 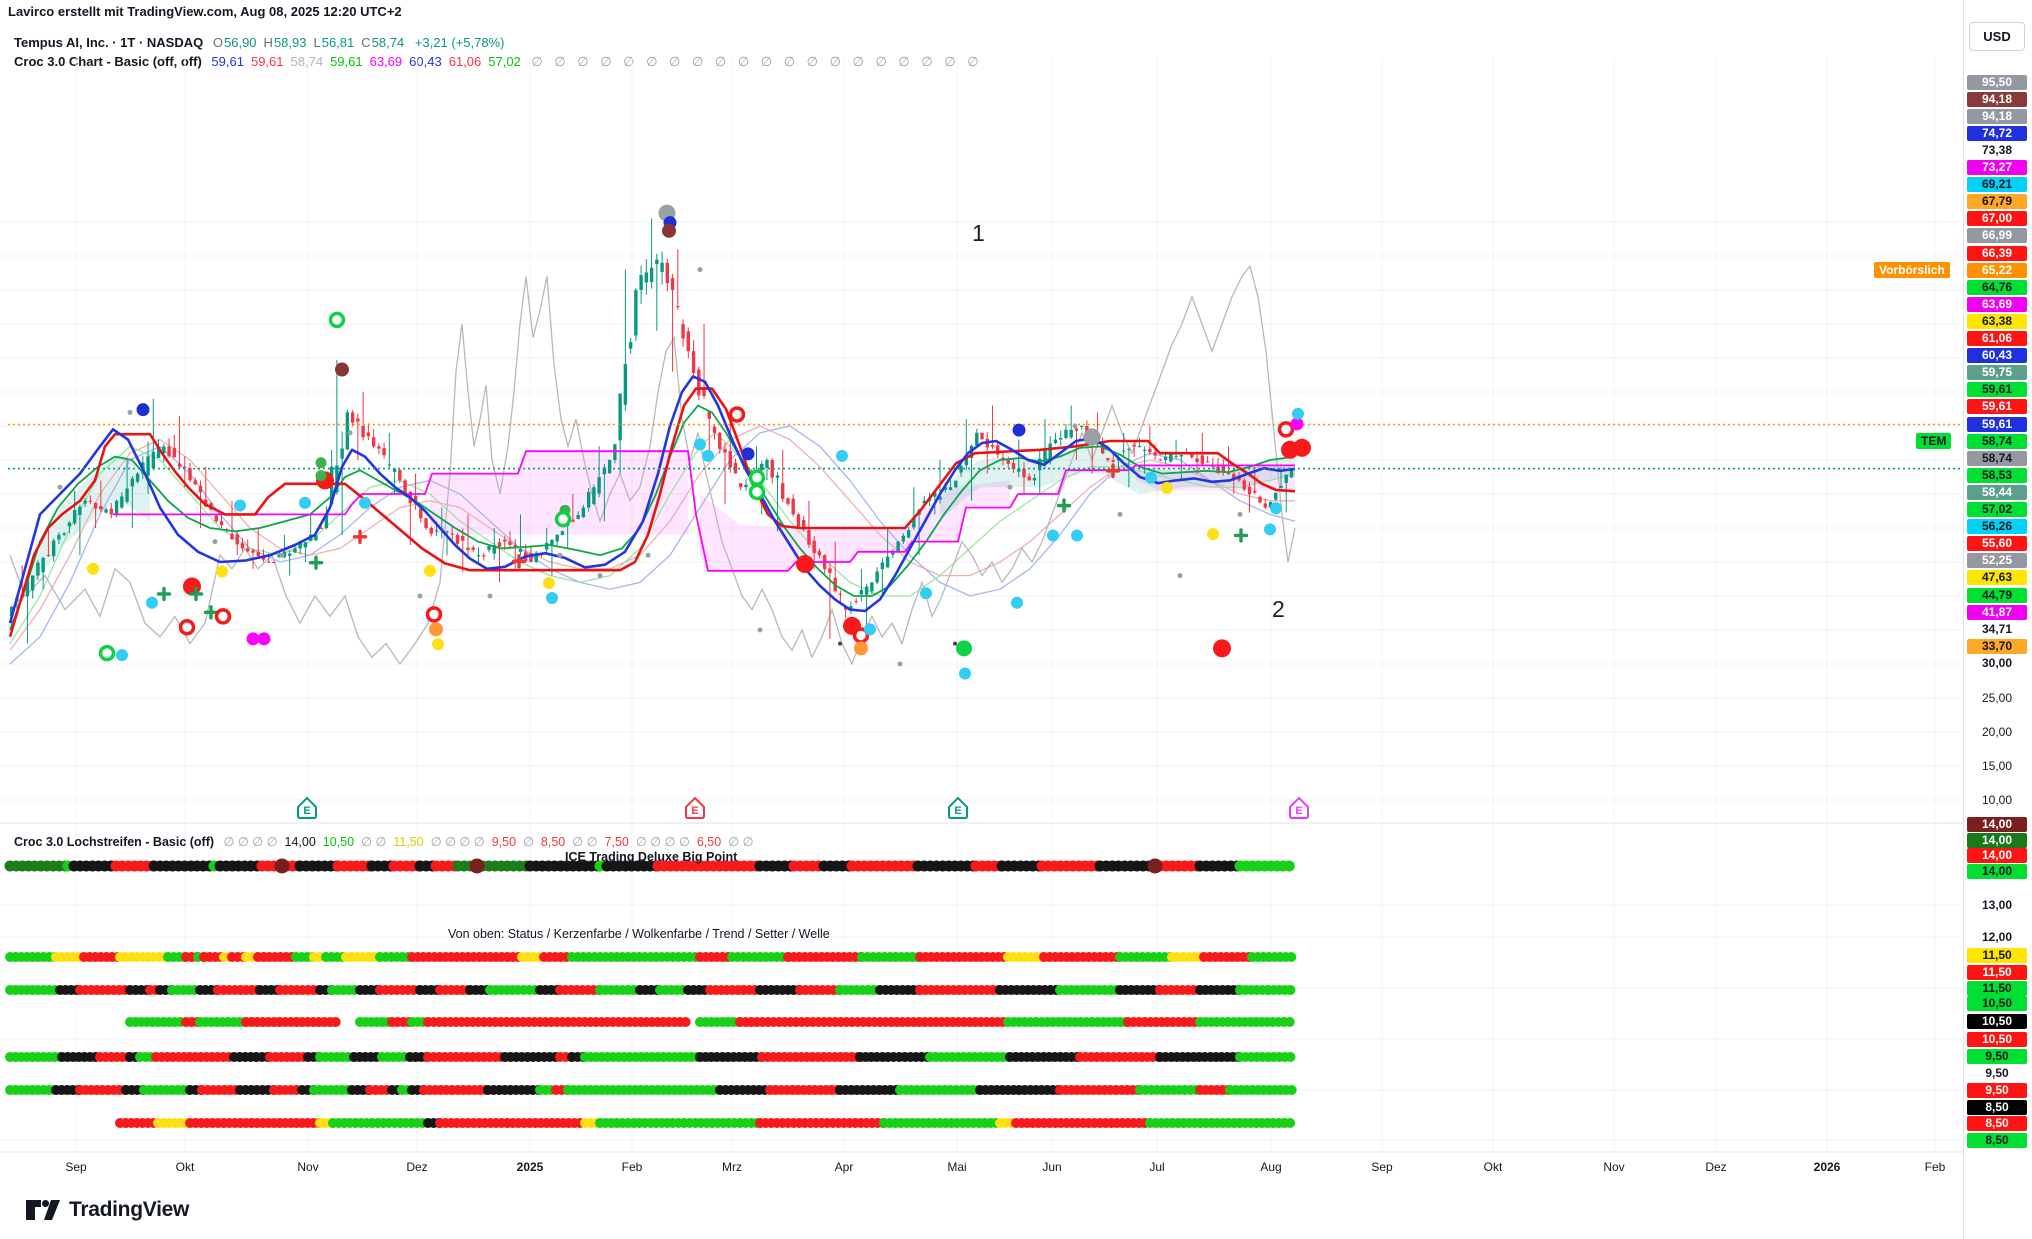 What do you see at coordinates (1278, 609) in the screenshot?
I see `text-annotation: 2` at bounding box center [1278, 609].